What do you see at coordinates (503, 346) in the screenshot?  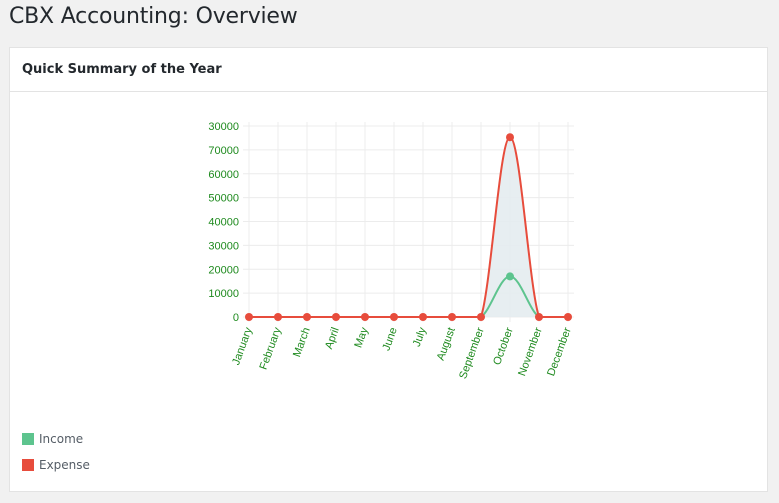 I see `x-tick-label: October` at bounding box center [503, 346].